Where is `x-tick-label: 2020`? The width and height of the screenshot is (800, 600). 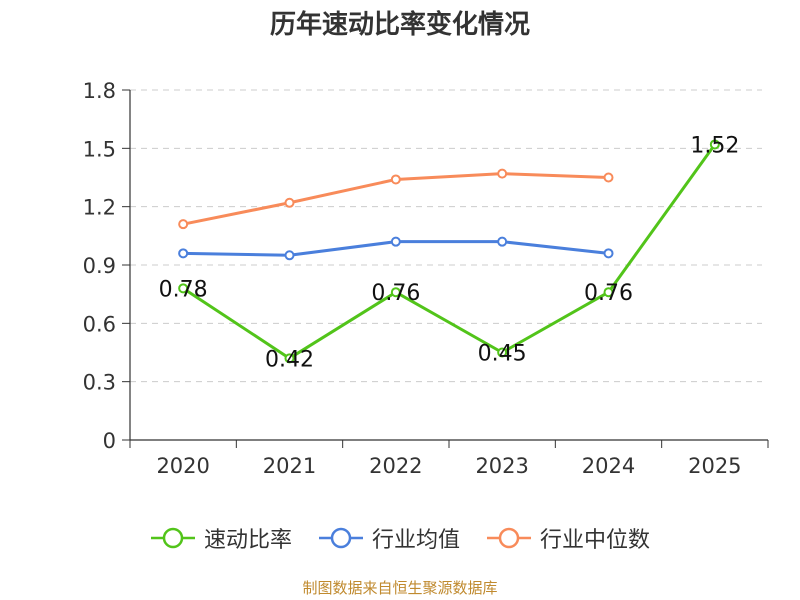
x-tick-label: 2020 is located at coordinates (182, 466).